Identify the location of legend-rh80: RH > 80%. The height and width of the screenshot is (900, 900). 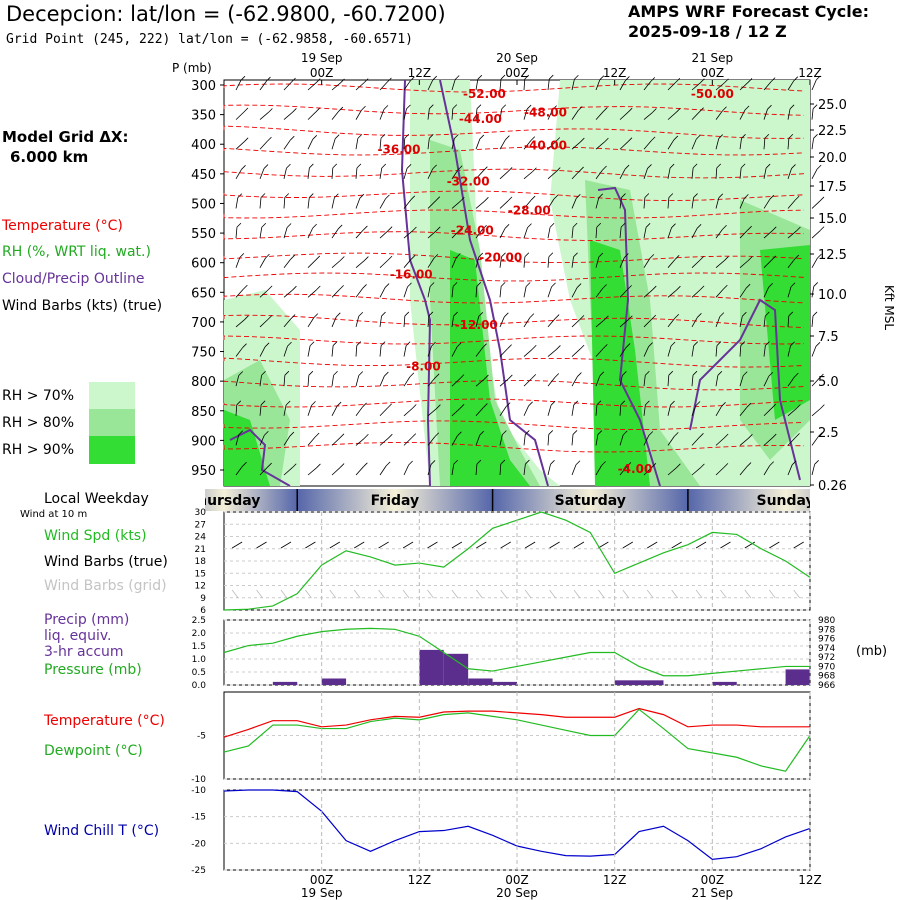
(38, 423).